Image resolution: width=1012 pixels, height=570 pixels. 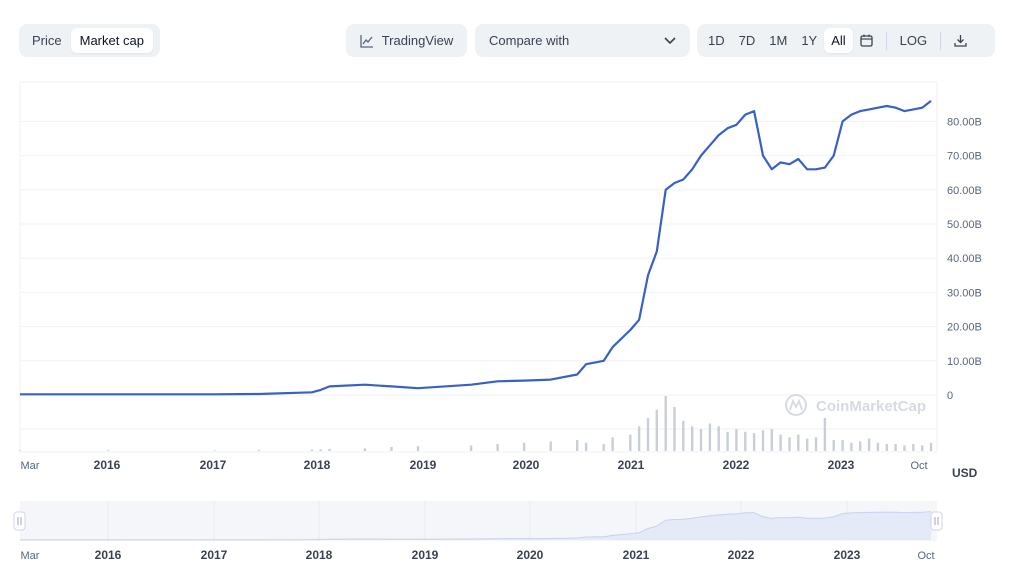 What do you see at coordinates (716, 40) in the screenshot?
I see `range-1d-button: 1D` at bounding box center [716, 40].